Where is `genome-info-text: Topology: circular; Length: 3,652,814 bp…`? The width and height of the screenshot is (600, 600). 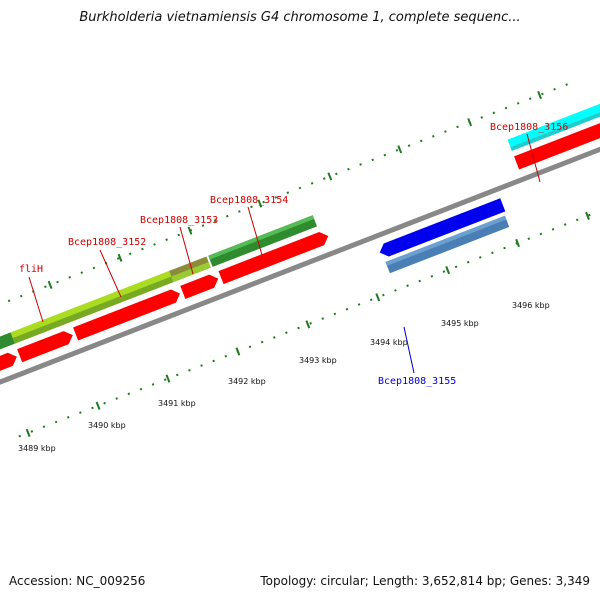 genome-info-text: Topology: circular; Length: 3,652,814 bp… is located at coordinates (425, 581).